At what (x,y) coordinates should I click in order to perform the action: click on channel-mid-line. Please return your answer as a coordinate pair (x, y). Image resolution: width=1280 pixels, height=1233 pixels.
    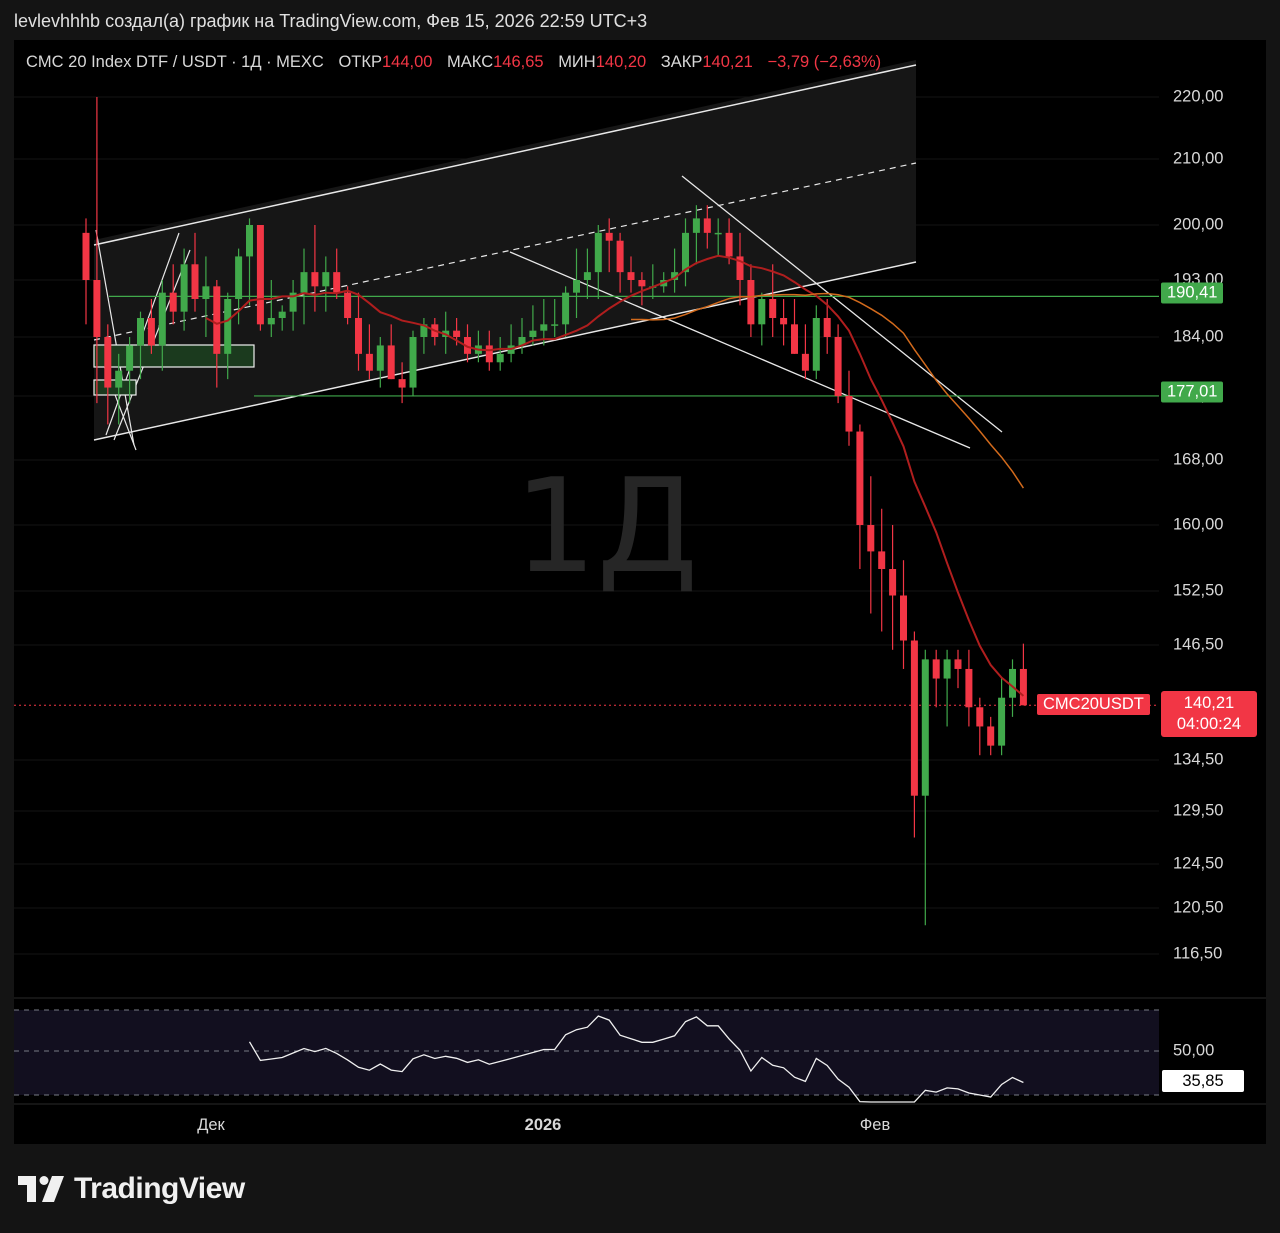
    Looking at the image, I should click on (505, 251).